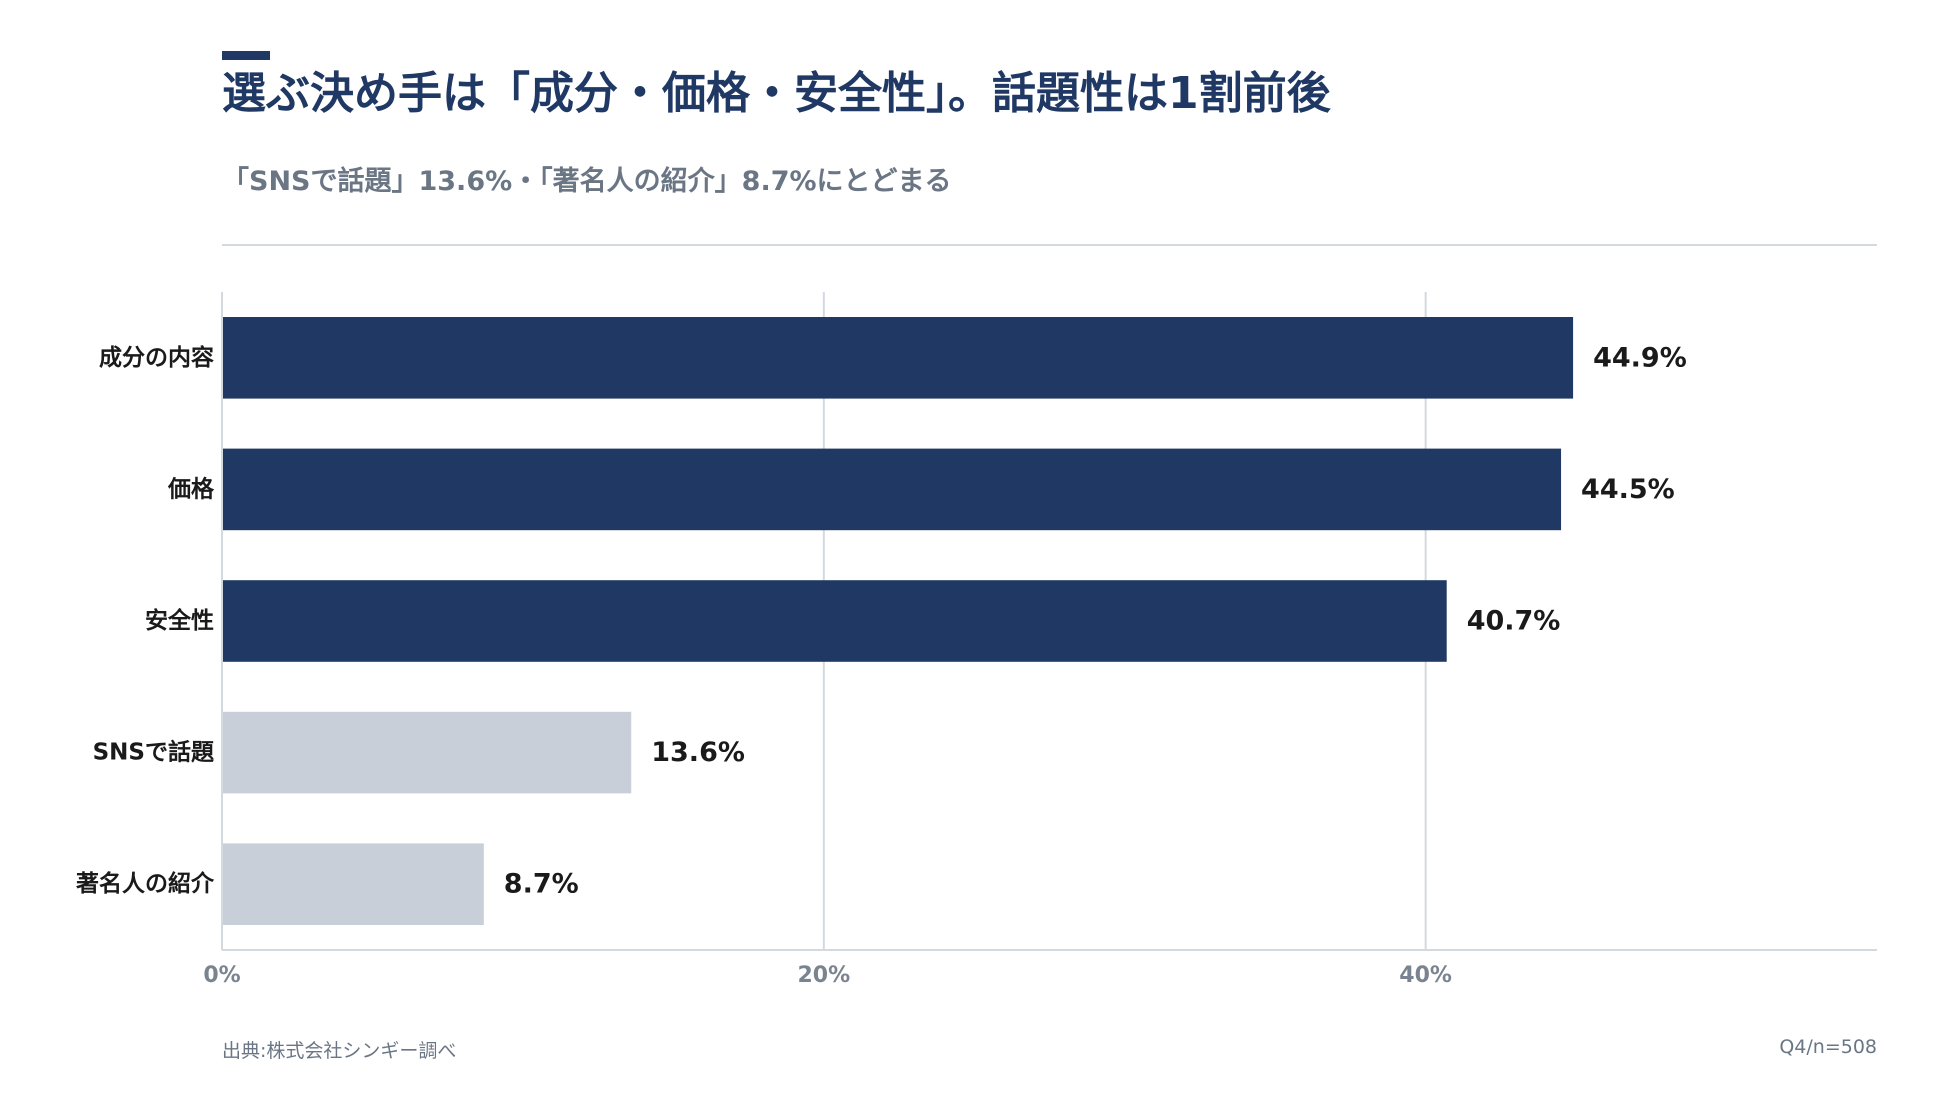 The width and height of the screenshot is (1950, 1097). Describe the element at coordinates (1514, 621) in the screenshot. I see `value-label-2: 40.7%` at that location.